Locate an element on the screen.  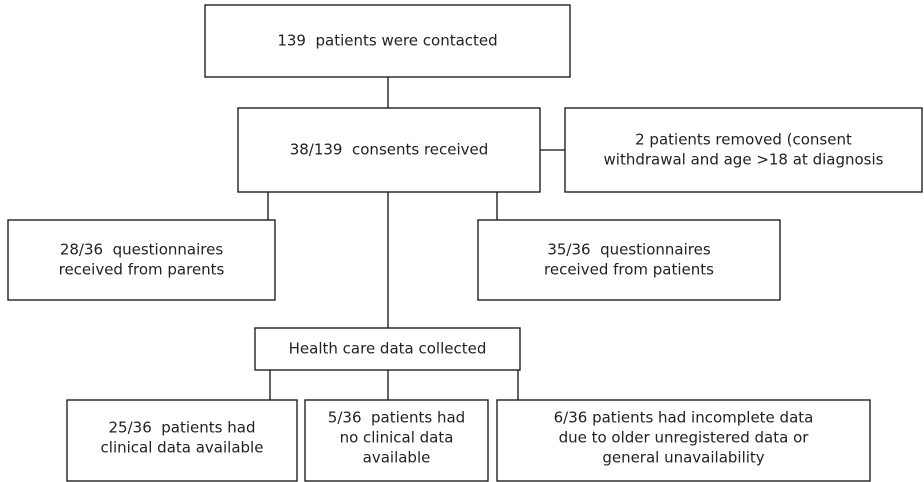
node-label: no clinical data is located at coordinates (397, 438).